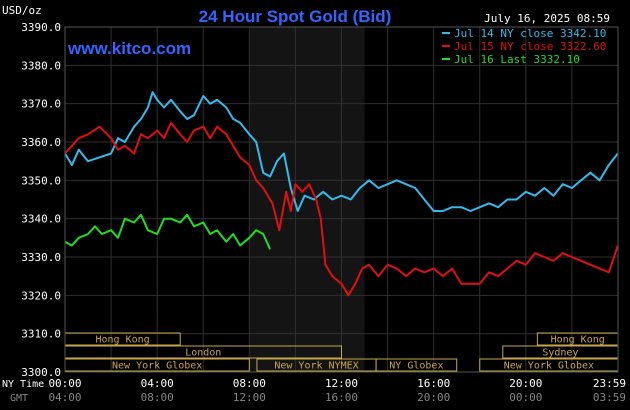 Image resolution: width=630 pixels, height=410 pixels. I want to click on session-label: Sydney, so click(560, 353).